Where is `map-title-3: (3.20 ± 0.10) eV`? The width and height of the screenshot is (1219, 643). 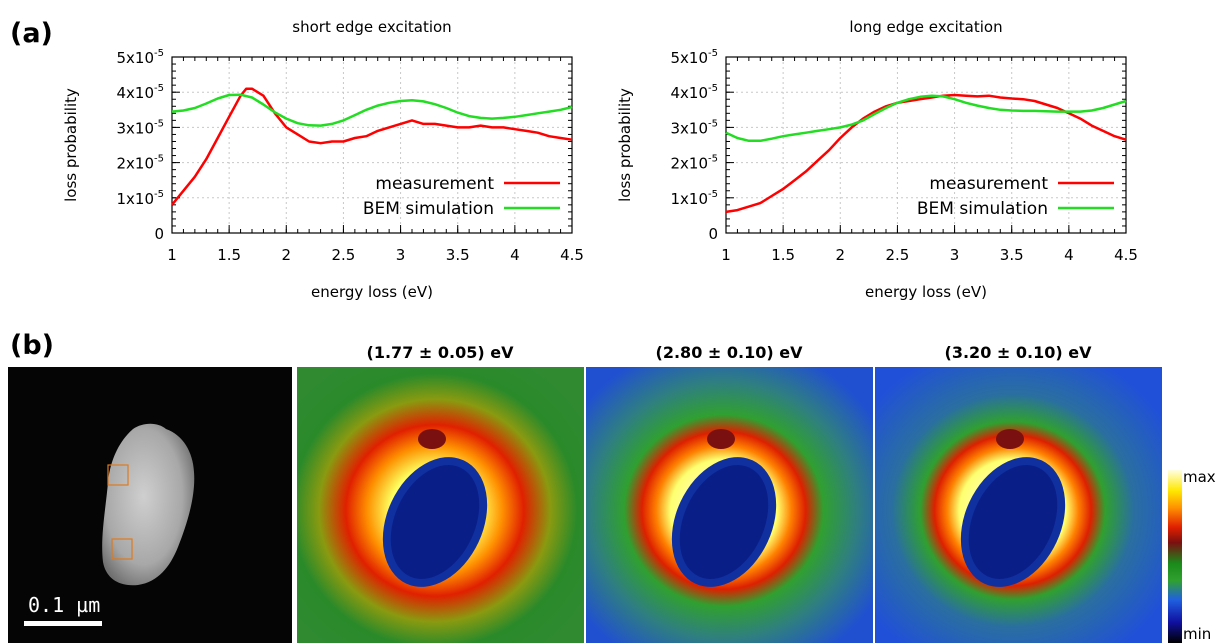
map-title-3: (3.20 ± 0.10) eV is located at coordinates (1018, 352).